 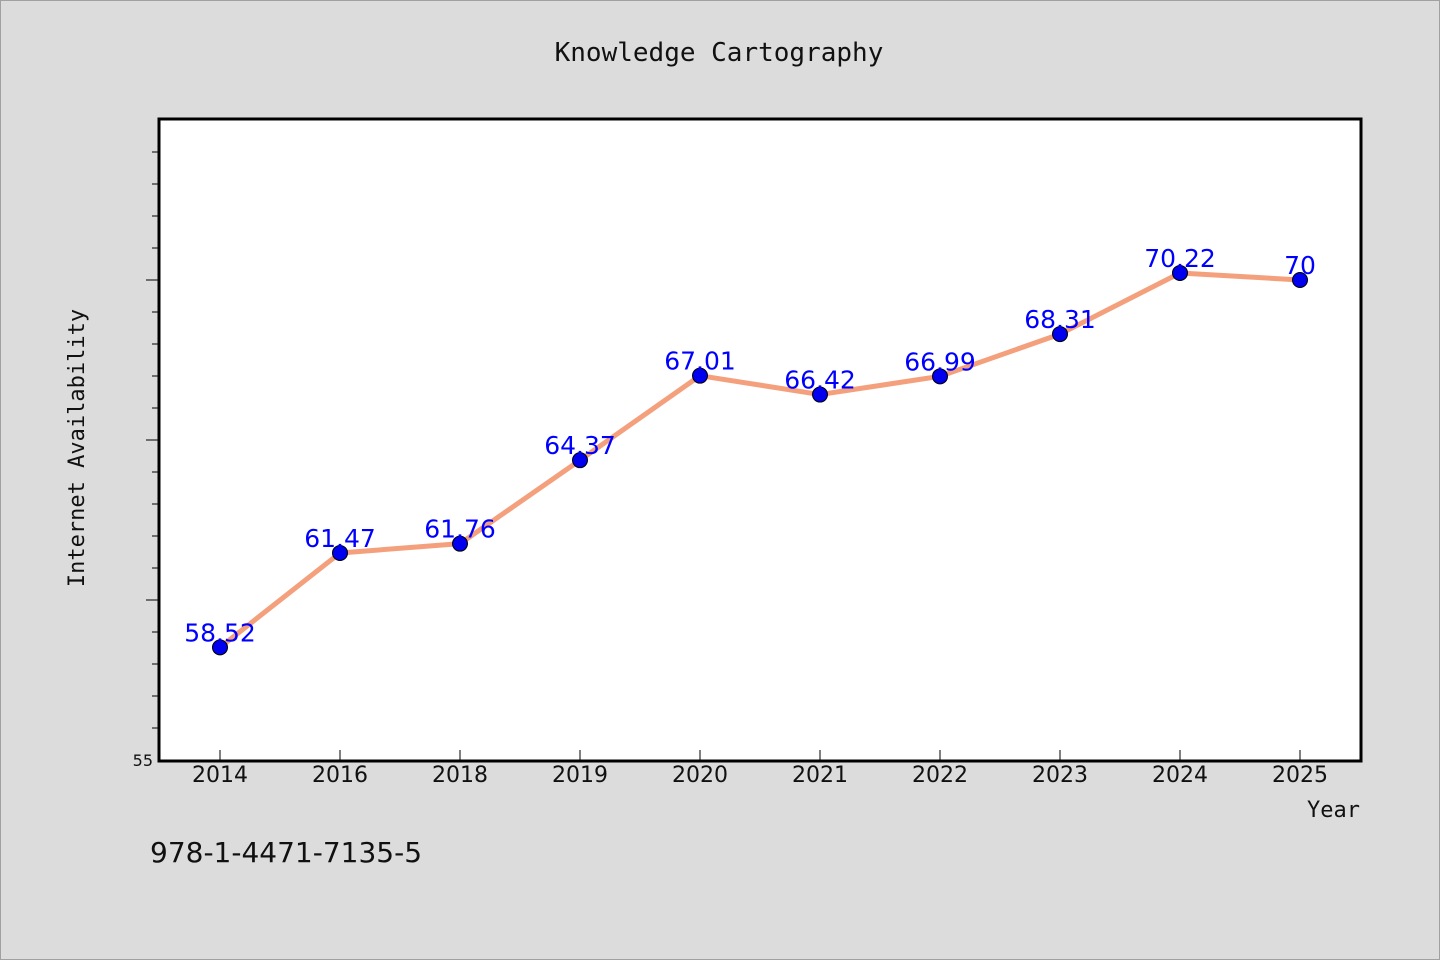 What do you see at coordinates (700, 775) in the screenshot?
I see `x-tick-label: 2020` at bounding box center [700, 775].